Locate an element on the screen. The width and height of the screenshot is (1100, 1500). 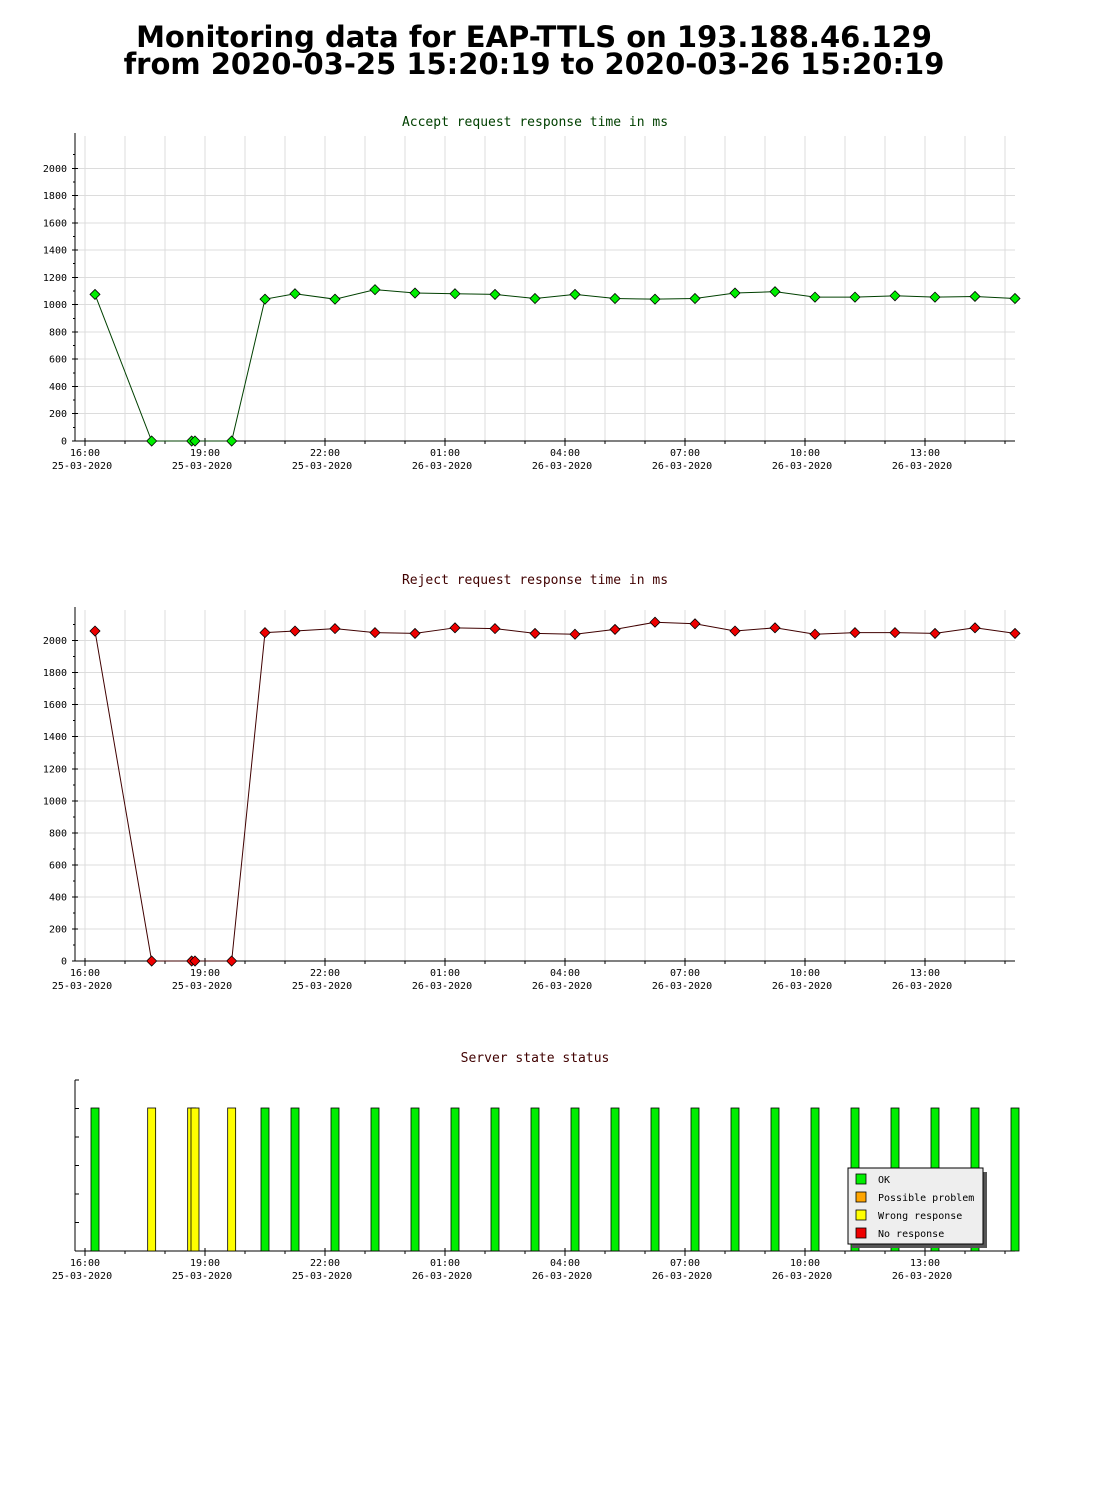
y-tick-label: 800 is located at coordinates (58, 833).